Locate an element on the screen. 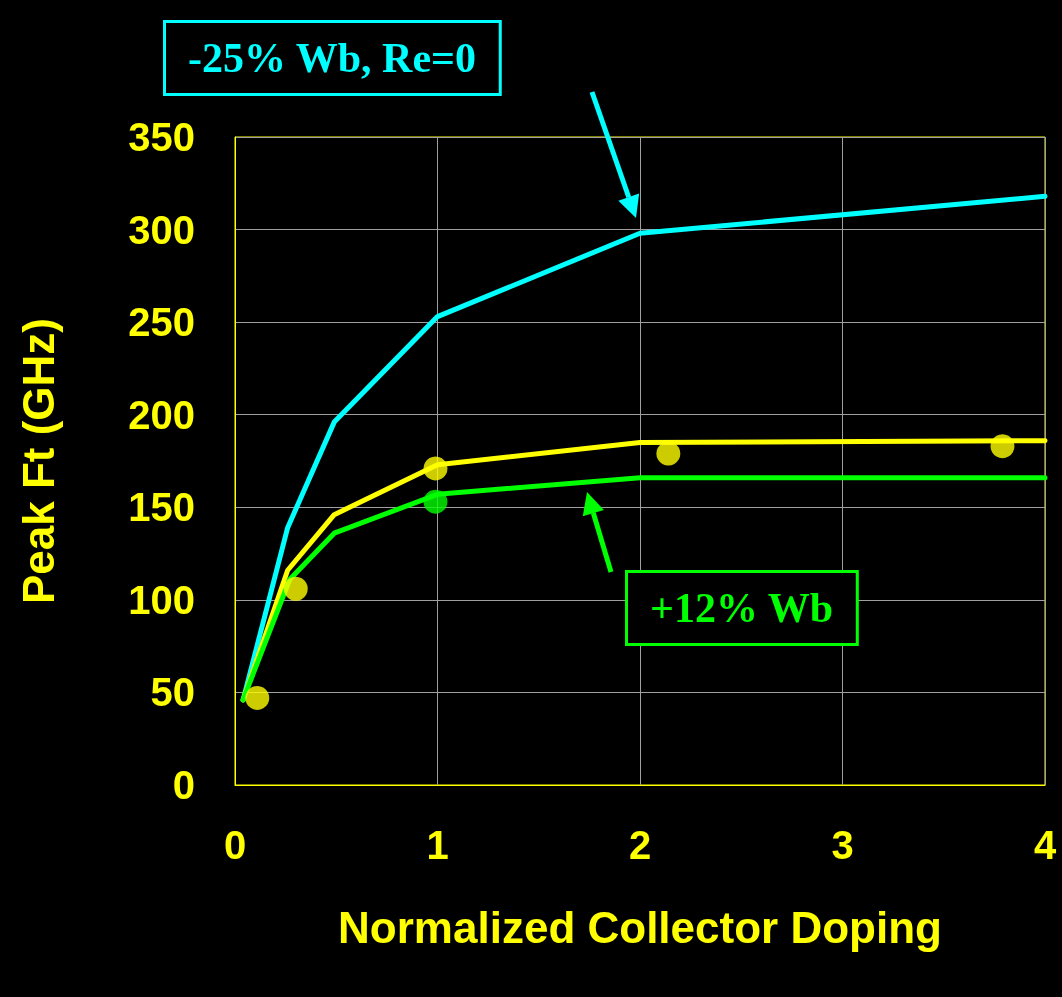 Image resolution: width=1062 pixels, height=997 pixels. y-tick-label: 100 is located at coordinates (161, 599).